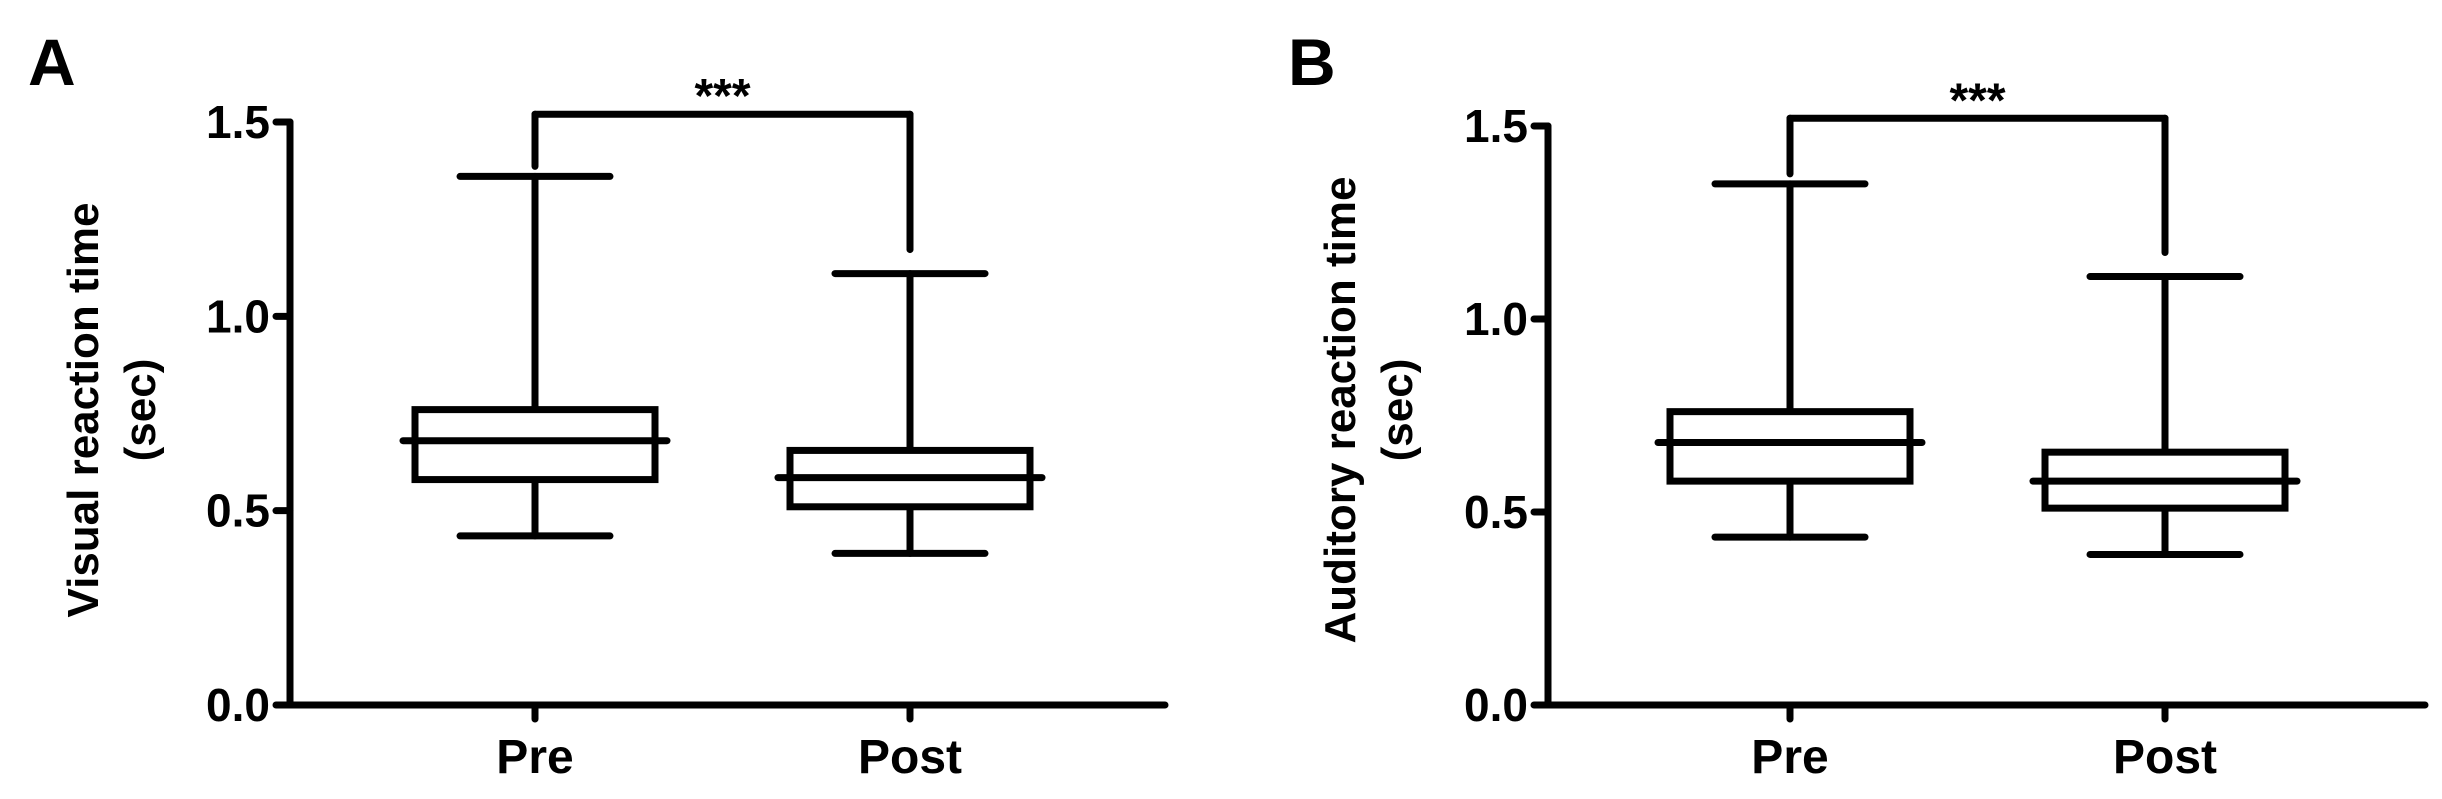 The width and height of the screenshot is (2442, 799). I want to click on y-axis-label-line-1: Visual reaction time, so click(83, 410).